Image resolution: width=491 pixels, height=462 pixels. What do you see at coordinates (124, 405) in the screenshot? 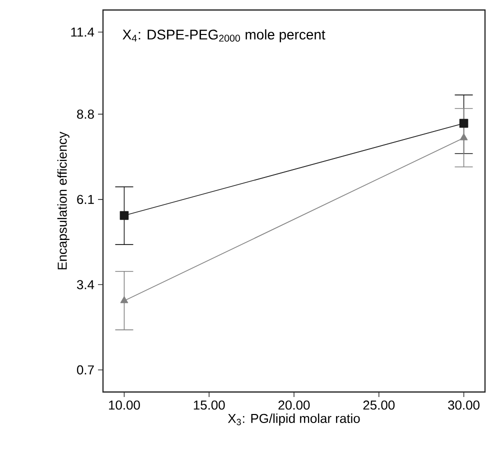
I see `x-tick-label: 10.00` at bounding box center [124, 405].